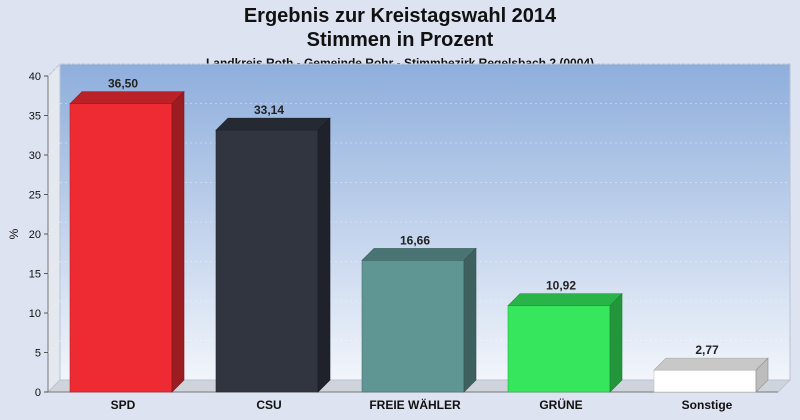  Describe the element at coordinates (707, 350) in the screenshot. I see `data-label: 2,77` at that location.